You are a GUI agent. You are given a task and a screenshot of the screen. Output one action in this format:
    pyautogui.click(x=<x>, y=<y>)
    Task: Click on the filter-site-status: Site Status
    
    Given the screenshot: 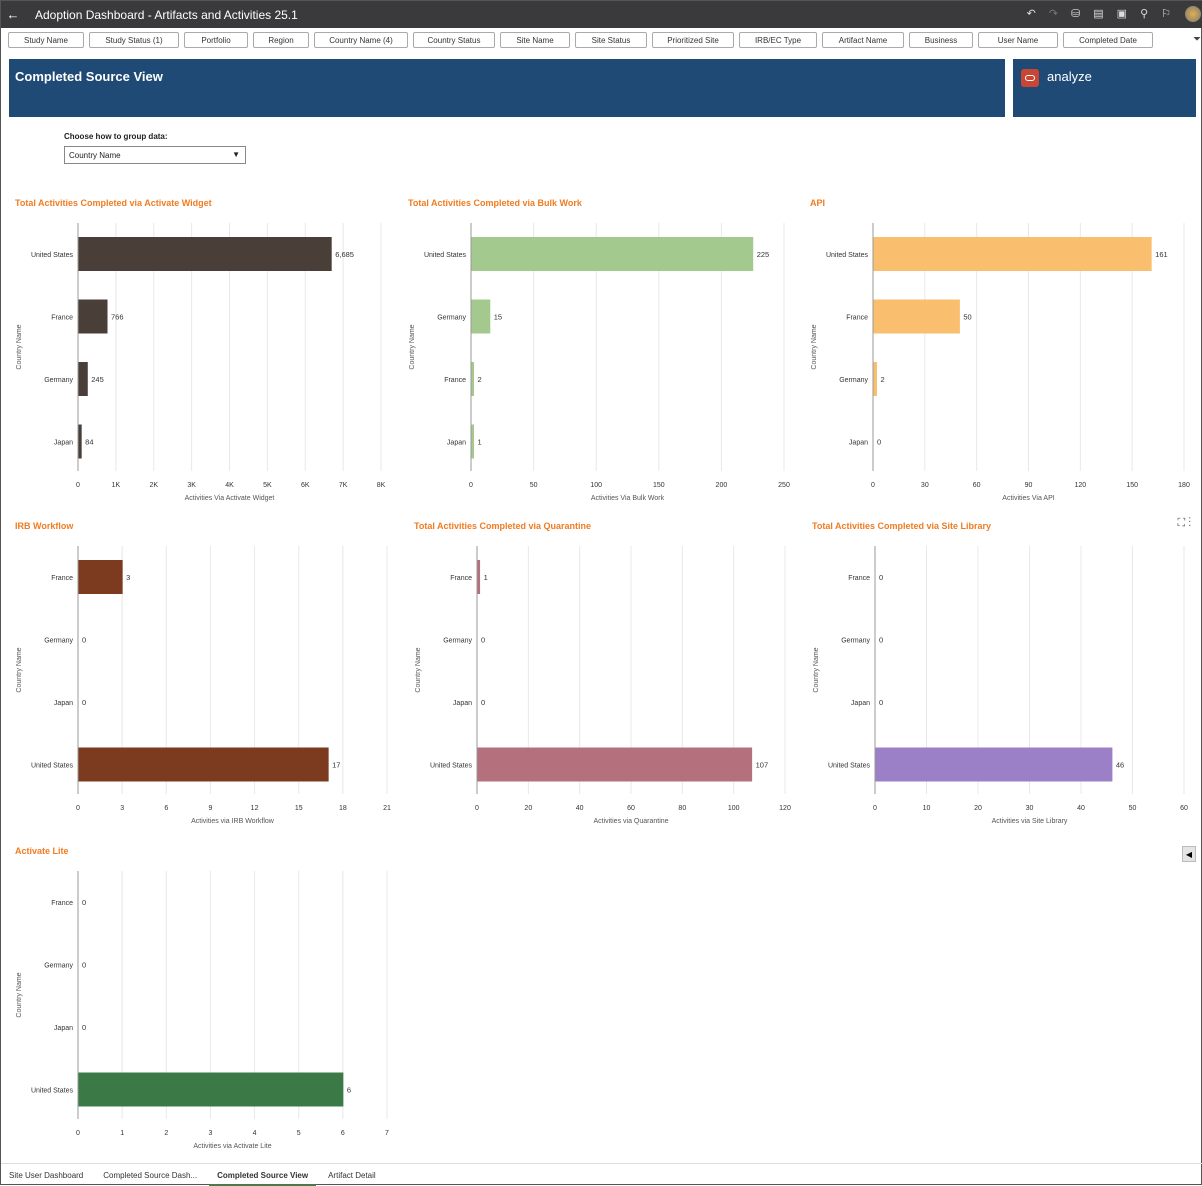 What is the action you would take?
    pyautogui.click(x=611, y=40)
    